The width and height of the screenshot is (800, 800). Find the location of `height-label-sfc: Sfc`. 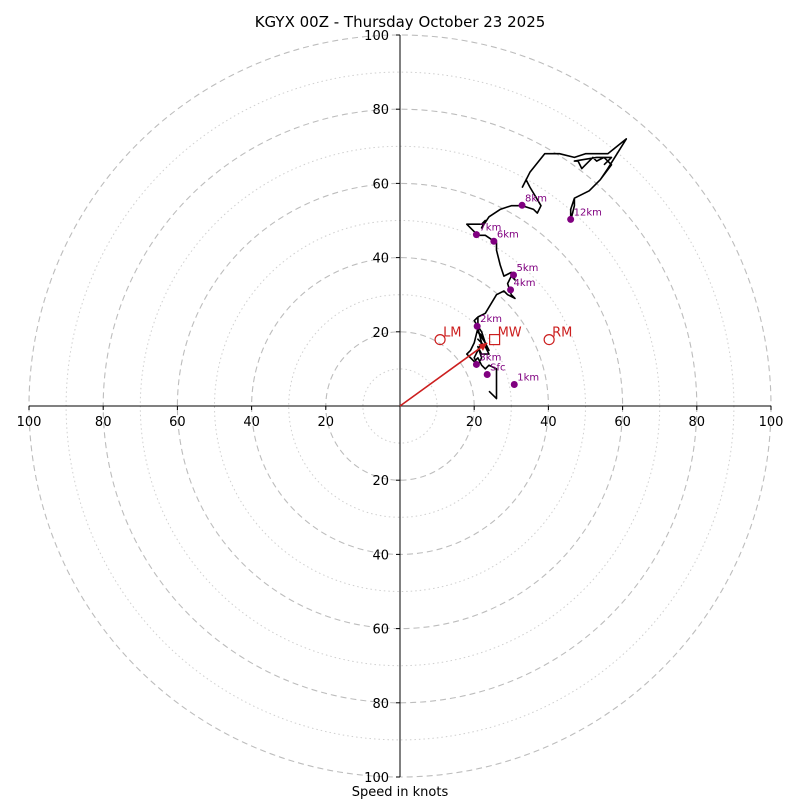

height-label-sfc: Sfc is located at coordinates (497, 367).